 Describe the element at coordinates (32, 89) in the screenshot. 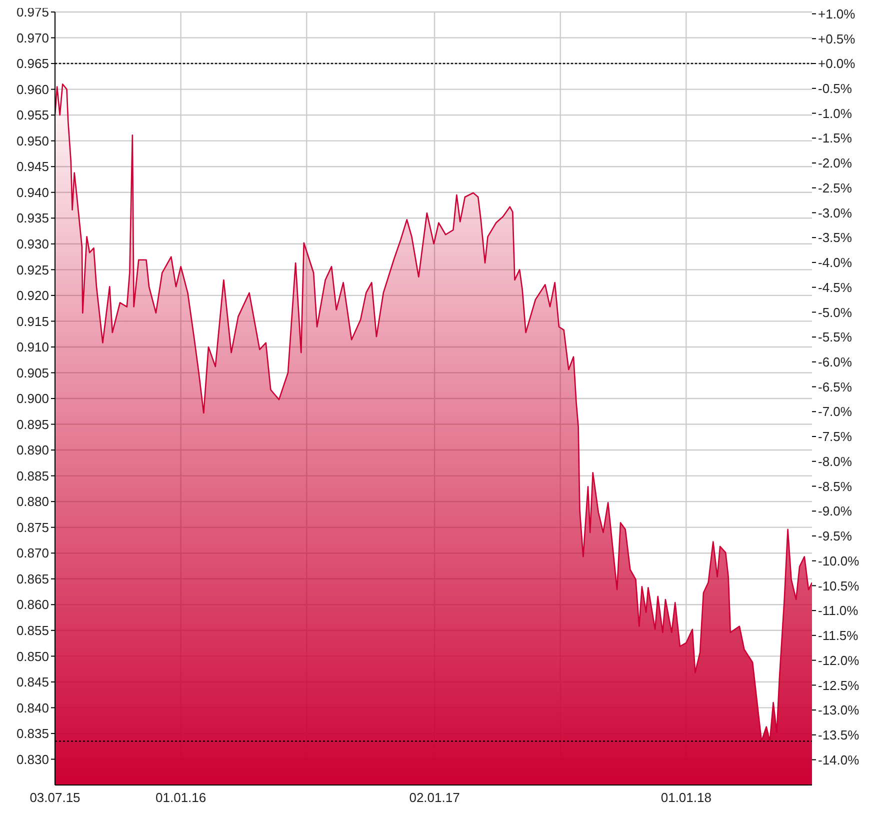

I see `y-tick-label: 0.960` at that location.